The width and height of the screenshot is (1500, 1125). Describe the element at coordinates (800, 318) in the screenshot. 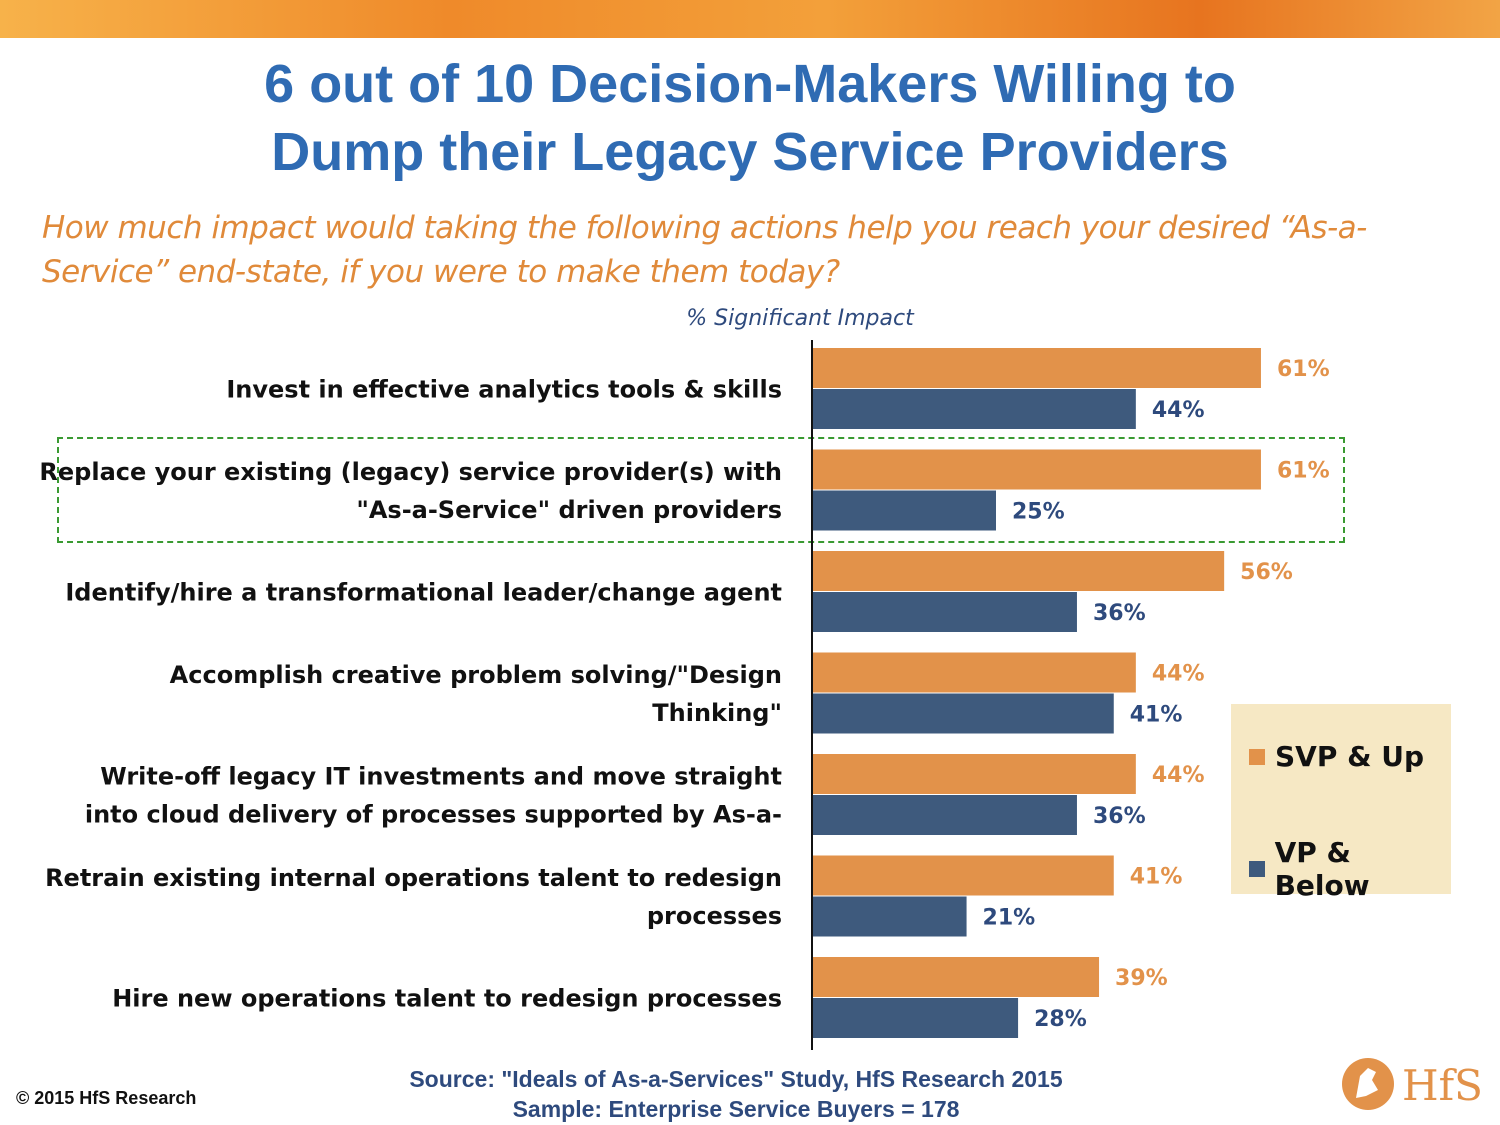

I see `metric-label: % Significant Impact` at that location.